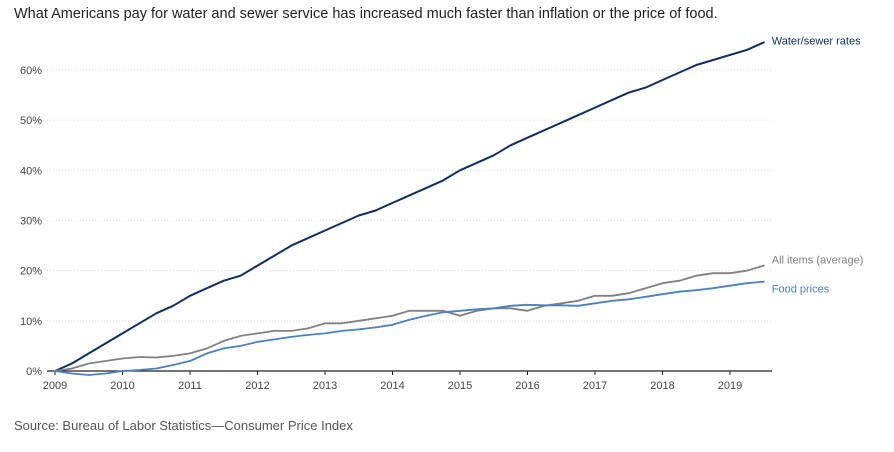 The width and height of the screenshot is (894, 452). I want to click on x-tick-label: 2016, so click(527, 386).